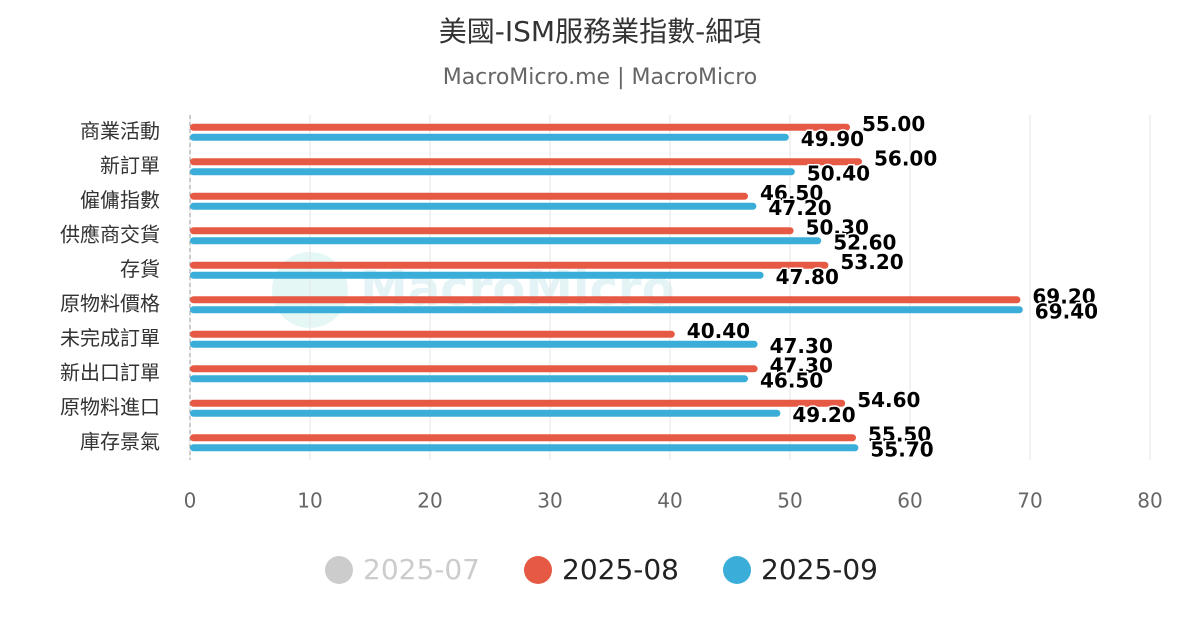  What do you see at coordinates (838, 173) in the screenshot?
I see `data-label: 50.40` at bounding box center [838, 173].